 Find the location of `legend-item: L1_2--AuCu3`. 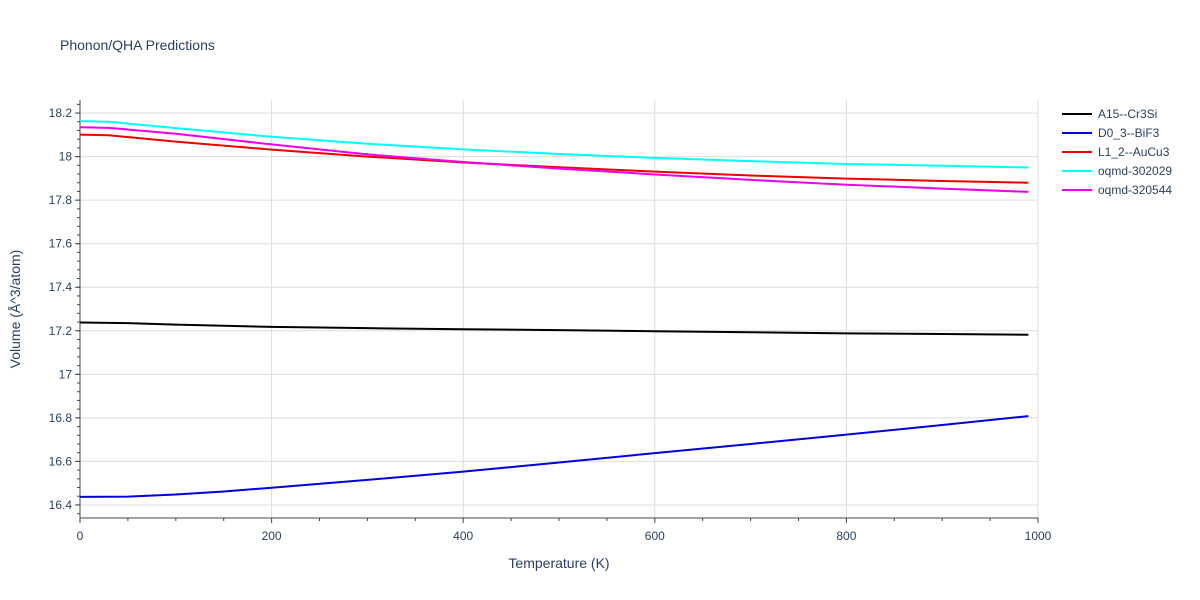

legend-item: L1_2--AuCu3 is located at coordinates (1116, 152).